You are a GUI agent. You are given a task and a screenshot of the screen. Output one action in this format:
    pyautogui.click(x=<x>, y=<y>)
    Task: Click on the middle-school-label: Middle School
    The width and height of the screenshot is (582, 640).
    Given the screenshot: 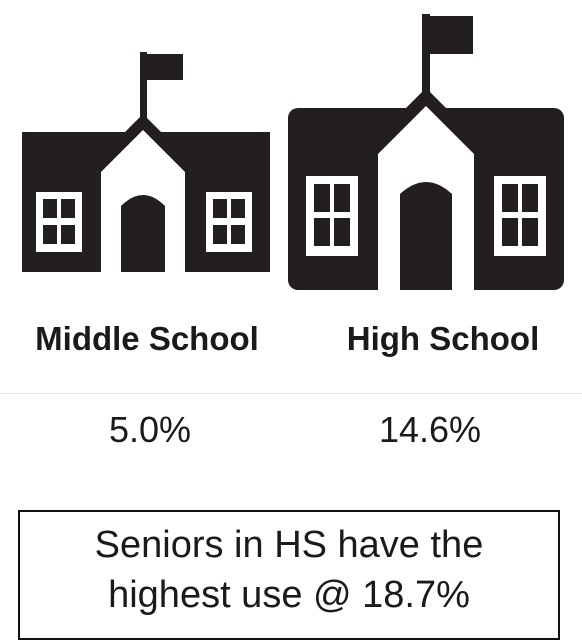 What is the action you would take?
    pyautogui.click(x=147, y=338)
    